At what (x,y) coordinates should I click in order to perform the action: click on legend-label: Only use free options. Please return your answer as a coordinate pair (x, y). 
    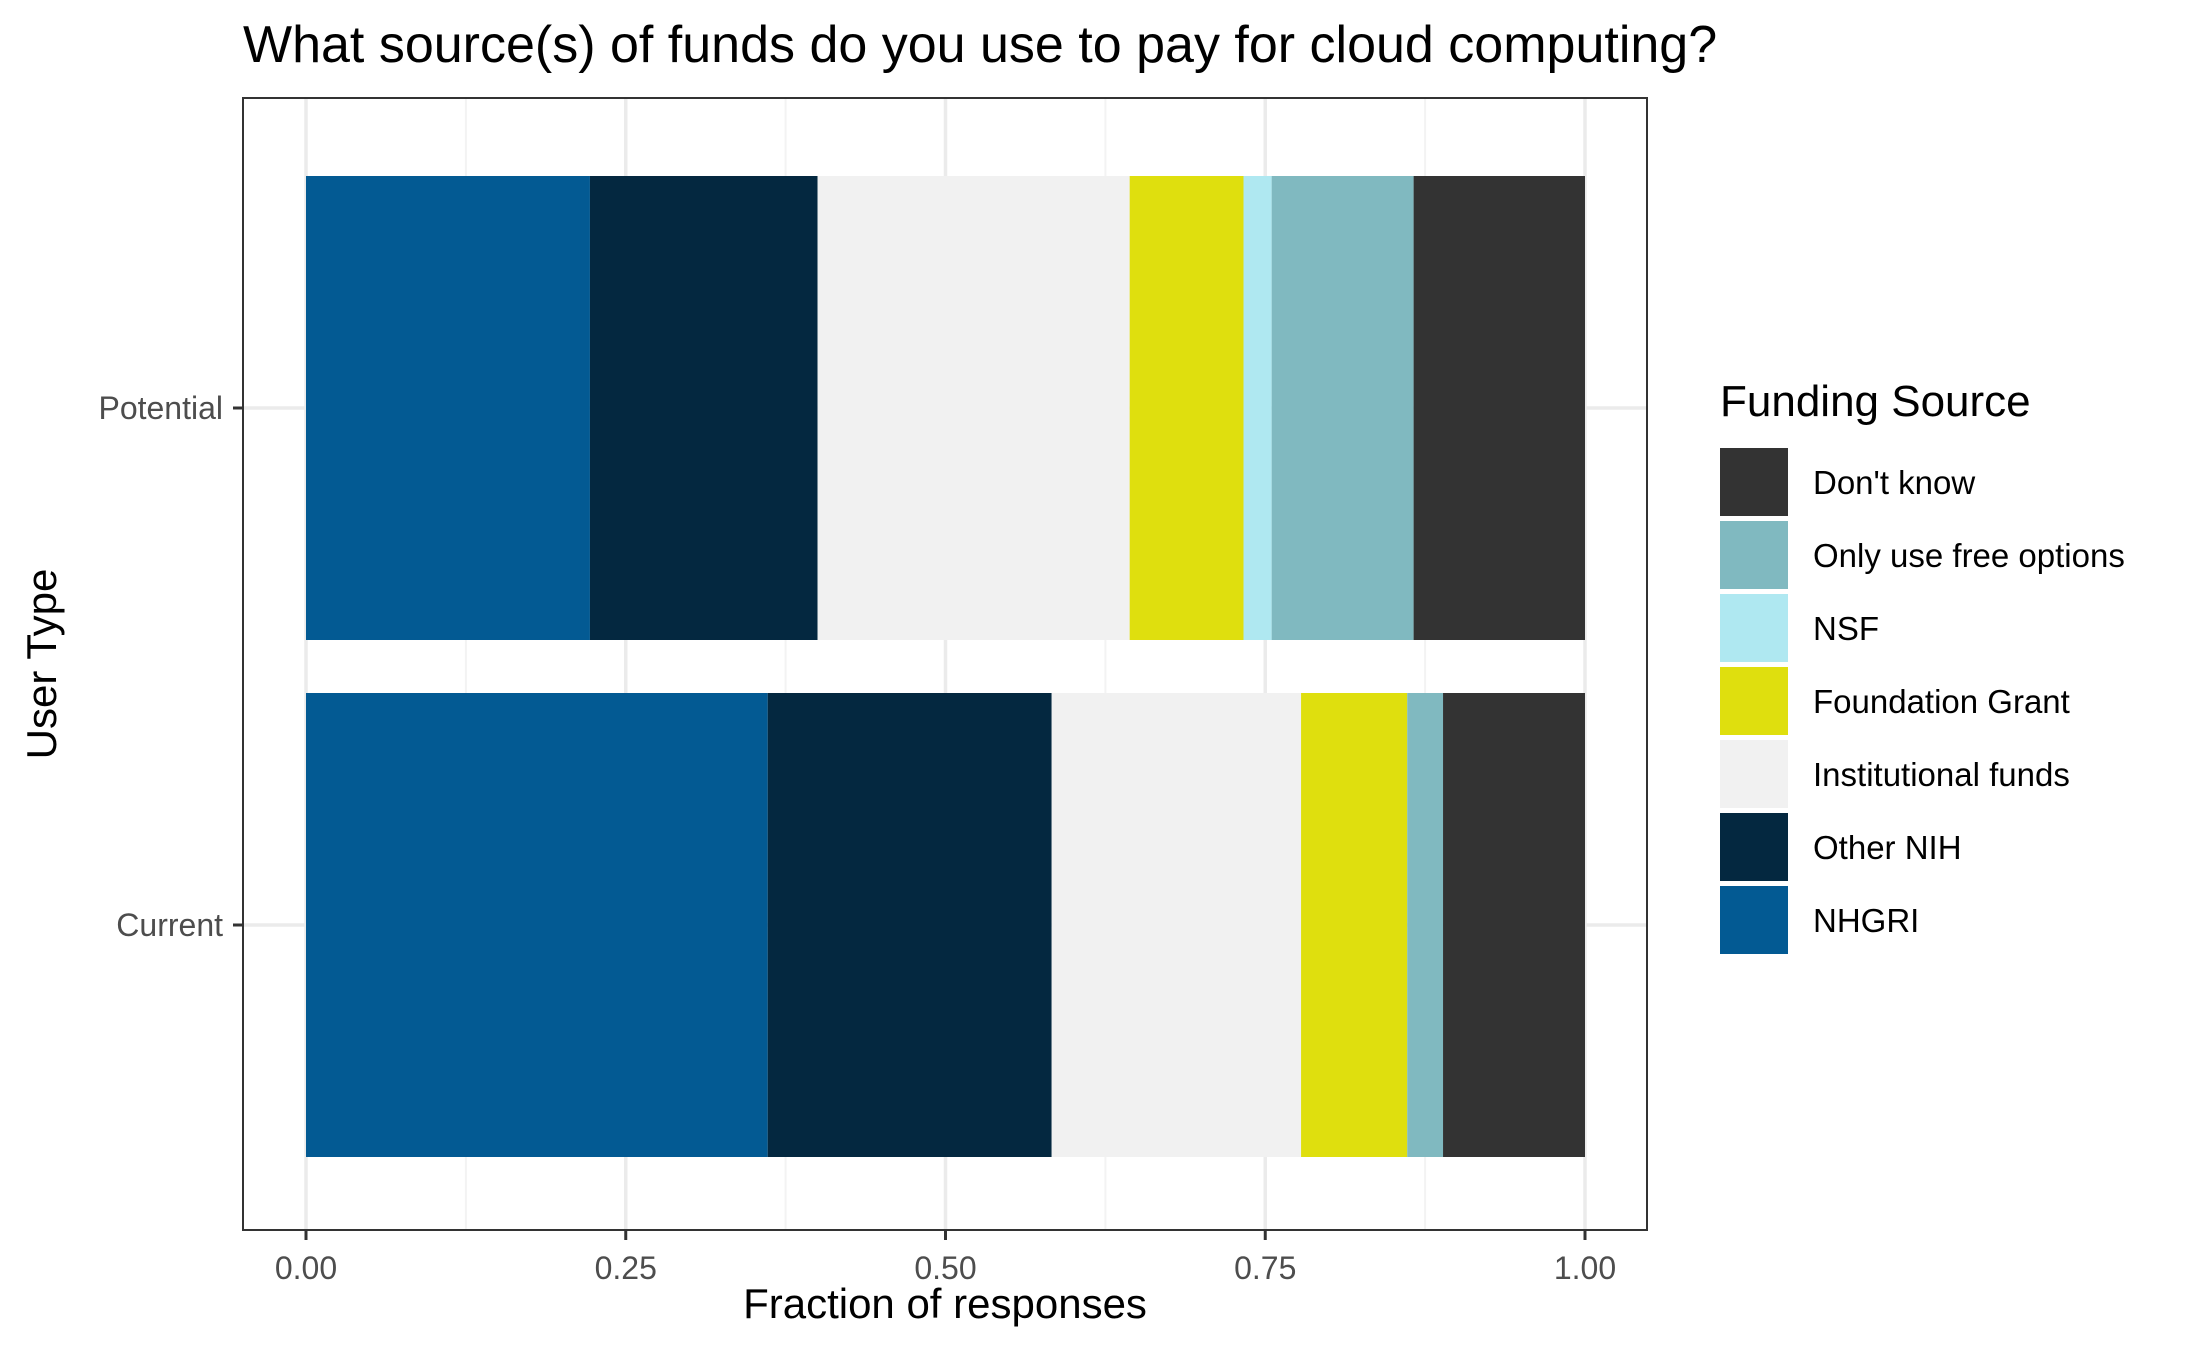
    Looking at the image, I should click on (1969, 555).